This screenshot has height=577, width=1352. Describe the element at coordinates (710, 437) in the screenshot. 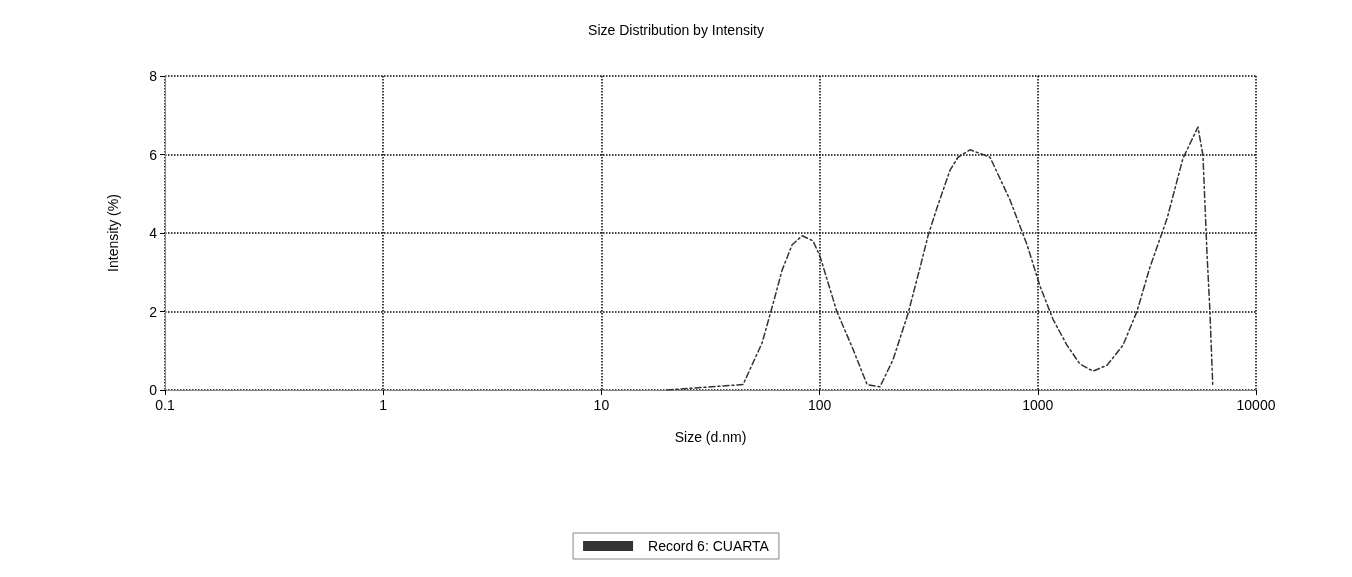

I see `x-axis-title: Size (d.nm)` at that location.